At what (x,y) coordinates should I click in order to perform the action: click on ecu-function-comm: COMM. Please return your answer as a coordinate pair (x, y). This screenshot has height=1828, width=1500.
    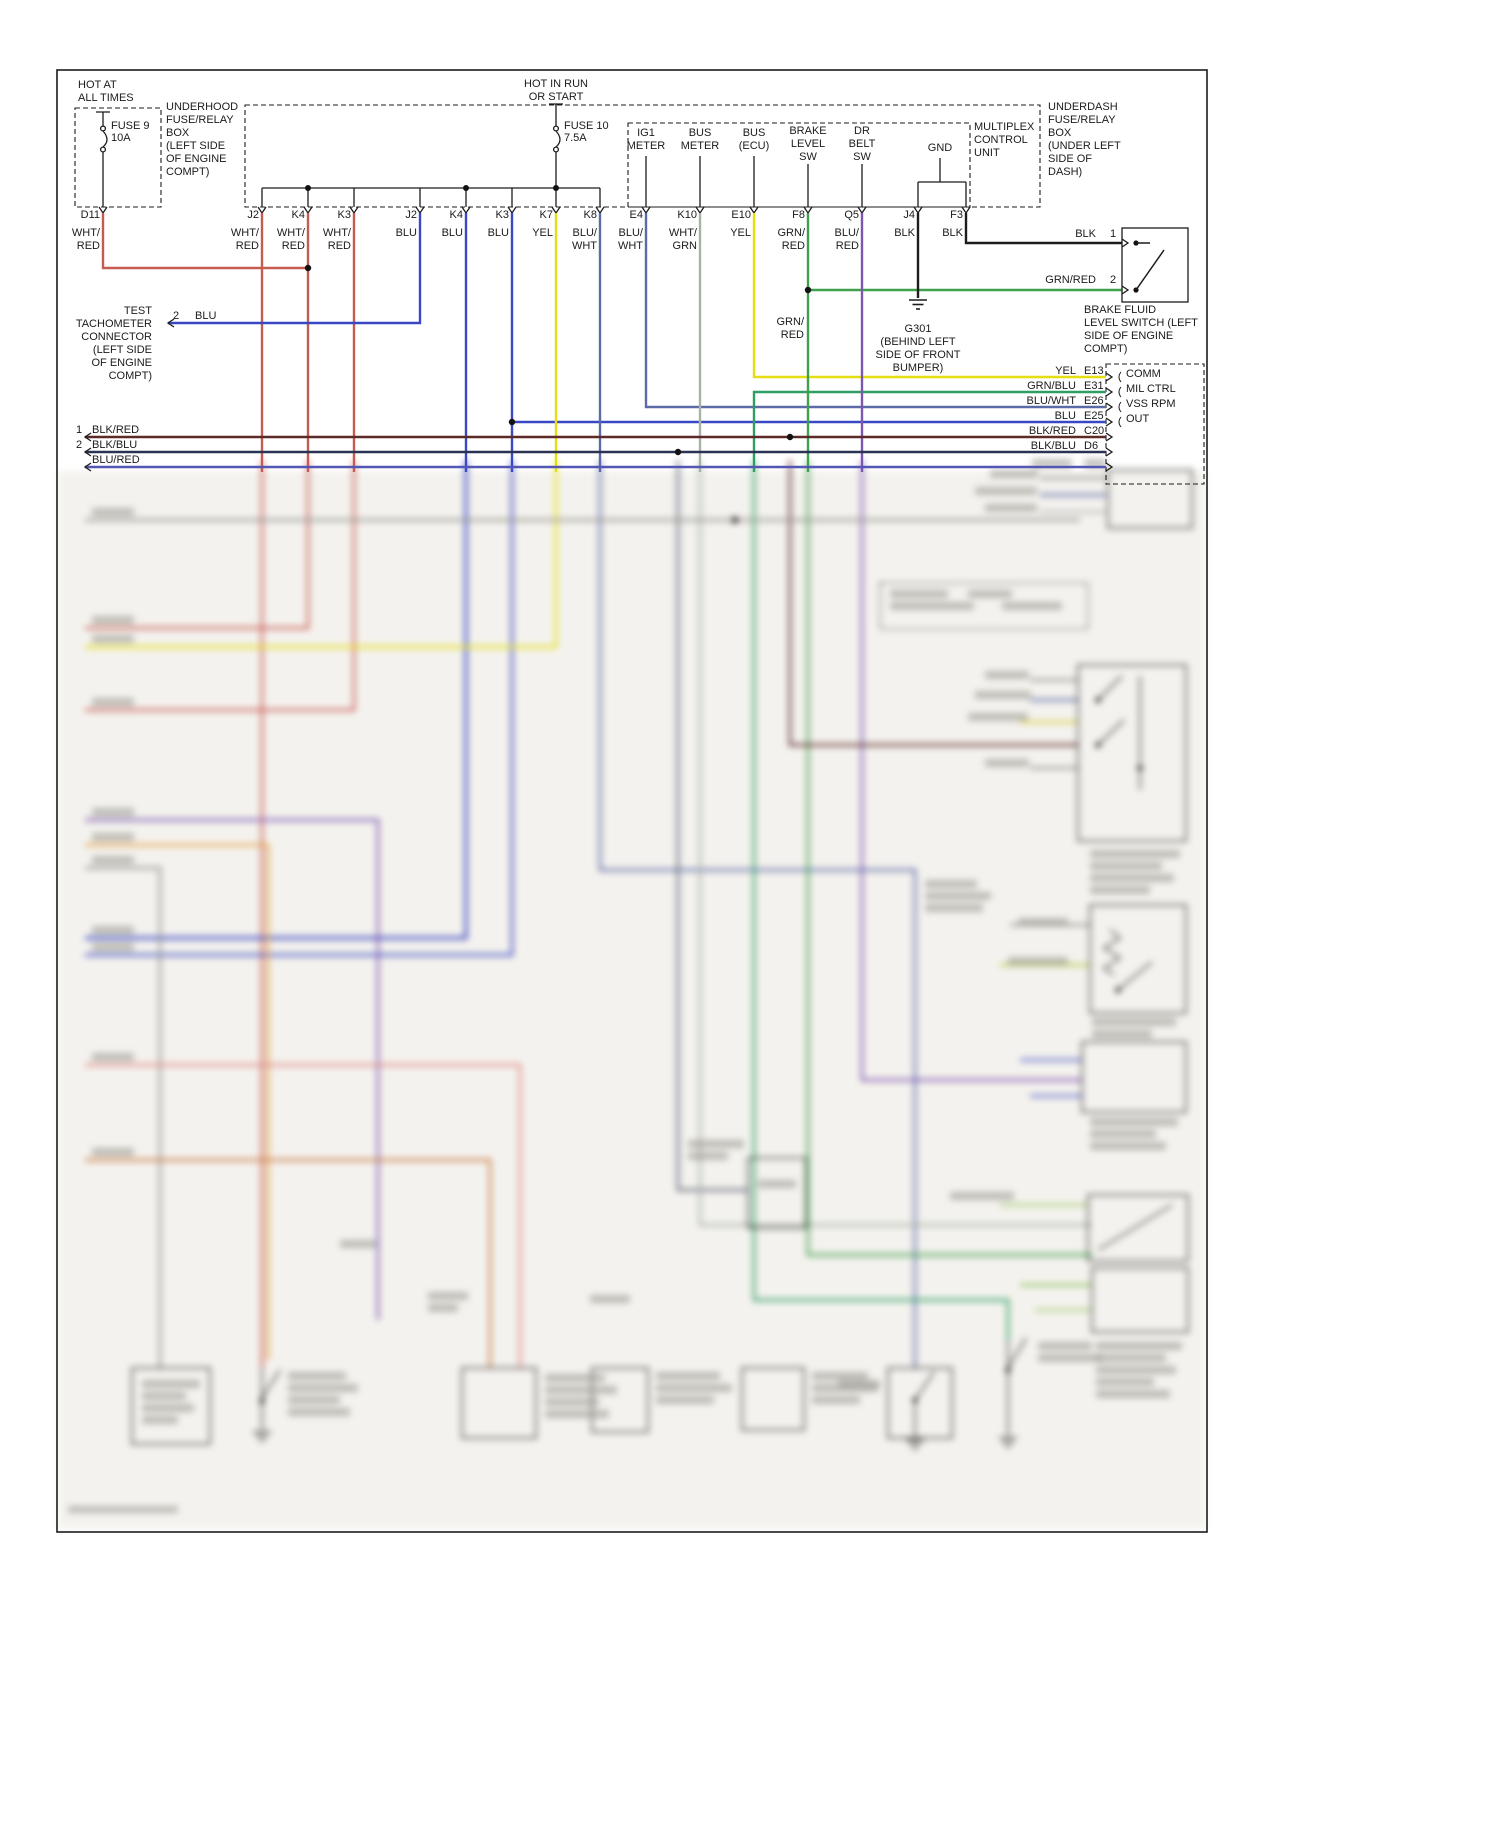
    Looking at the image, I should click on (1143, 374).